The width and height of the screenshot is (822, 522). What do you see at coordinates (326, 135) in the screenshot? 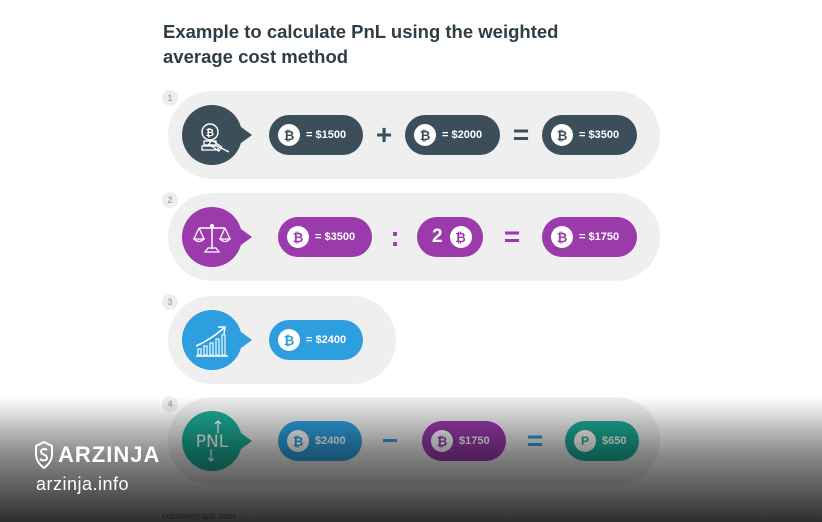
I see `pill-value: = $1500` at bounding box center [326, 135].